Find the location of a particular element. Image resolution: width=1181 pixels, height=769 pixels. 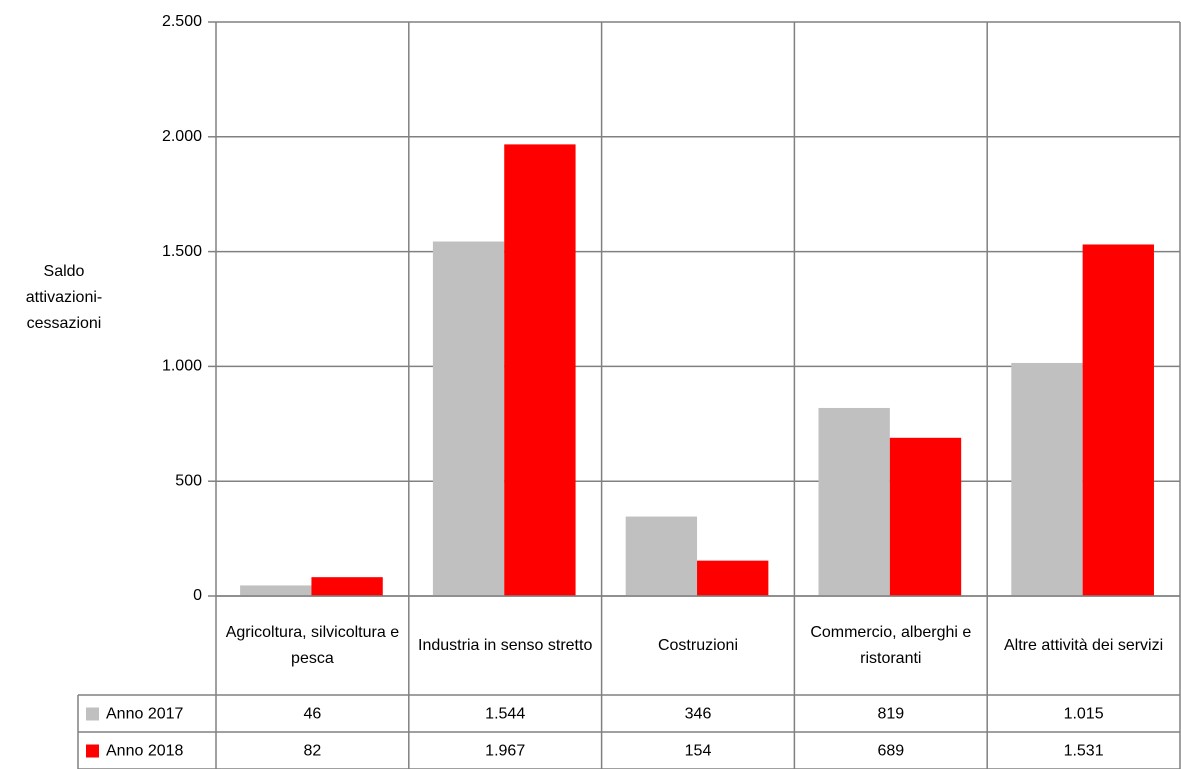

legend-label: Anno 2017 is located at coordinates (145, 714).